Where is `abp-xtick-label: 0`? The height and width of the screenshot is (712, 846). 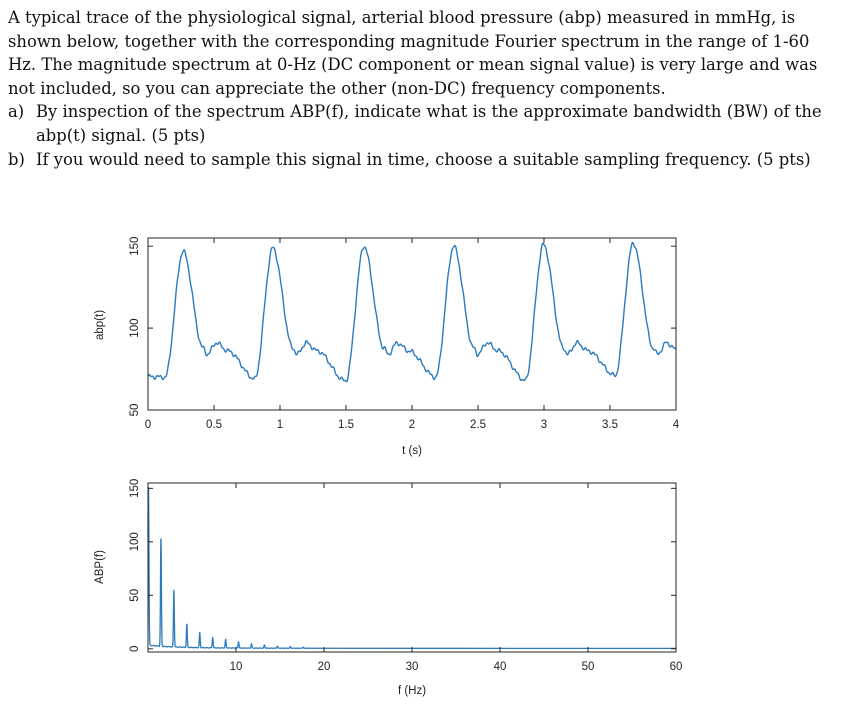
abp-xtick-label: 0 is located at coordinates (148, 425).